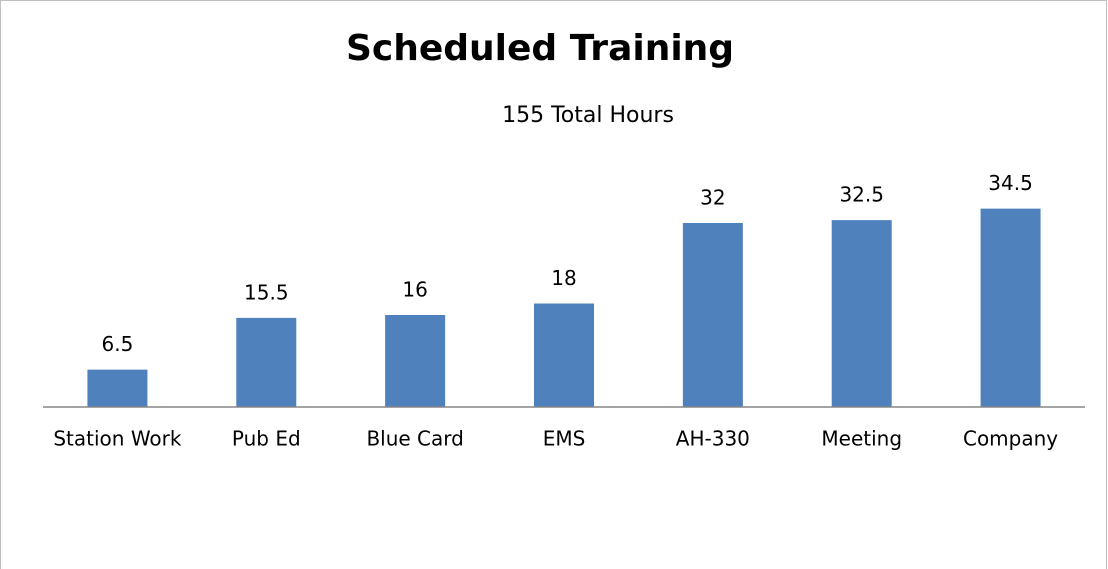 This screenshot has width=1108, height=569. What do you see at coordinates (117, 439) in the screenshot?
I see `x-tick-label: Station Work` at bounding box center [117, 439].